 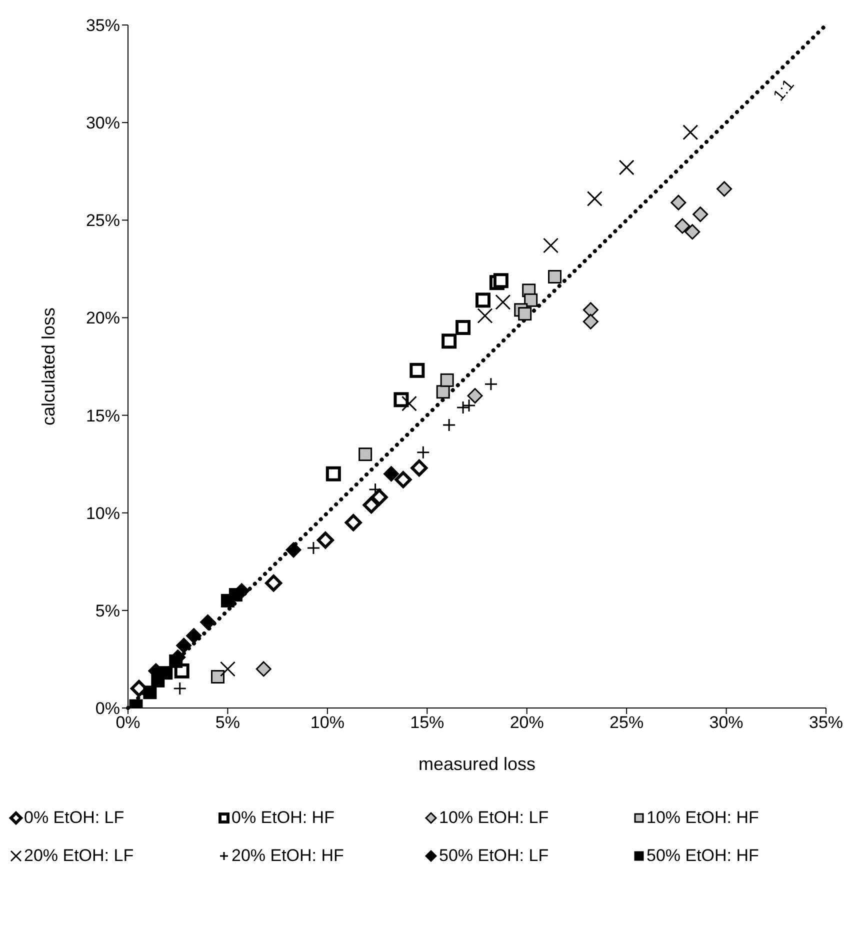 I want to click on legend-label: 10% EtOH: HF, so click(x=702, y=818).